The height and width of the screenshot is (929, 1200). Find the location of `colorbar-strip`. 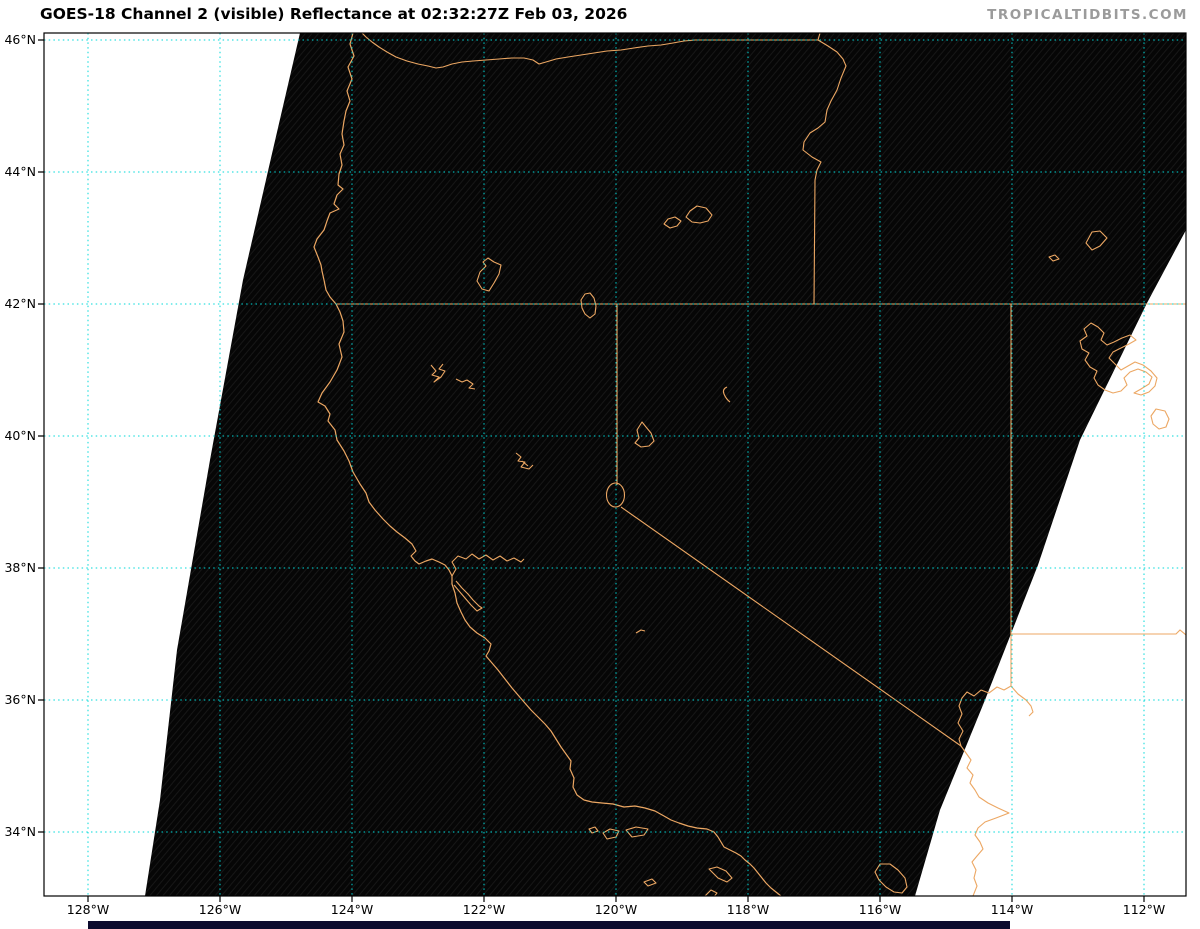

colorbar-strip is located at coordinates (549, 925).